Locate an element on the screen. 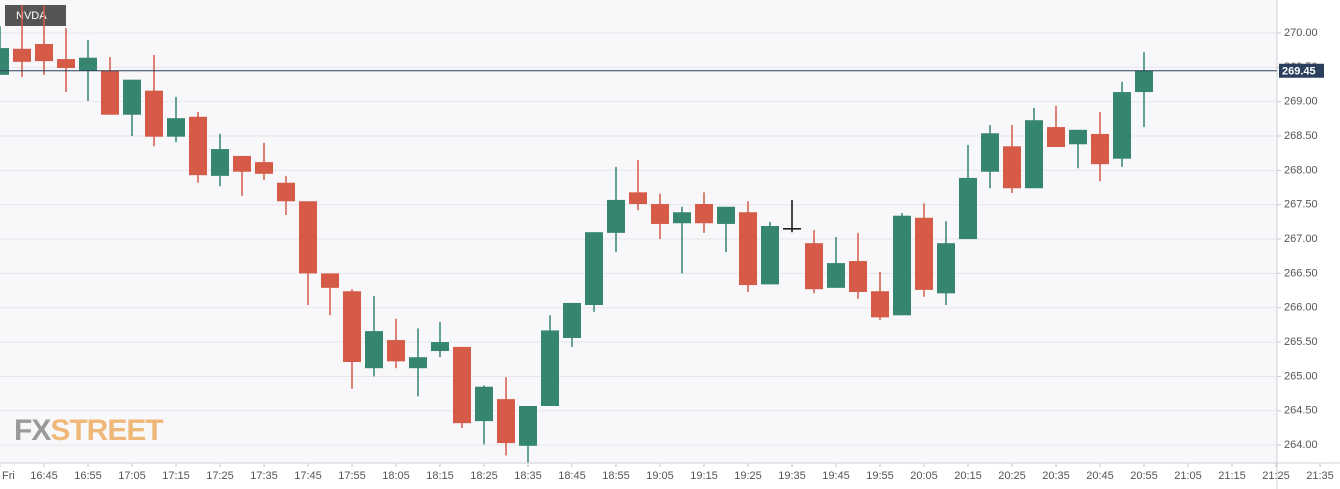 The width and height of the screenshot is (1340, 489). y-tick-label: 269.00 is located at coordinates (1301, 102).